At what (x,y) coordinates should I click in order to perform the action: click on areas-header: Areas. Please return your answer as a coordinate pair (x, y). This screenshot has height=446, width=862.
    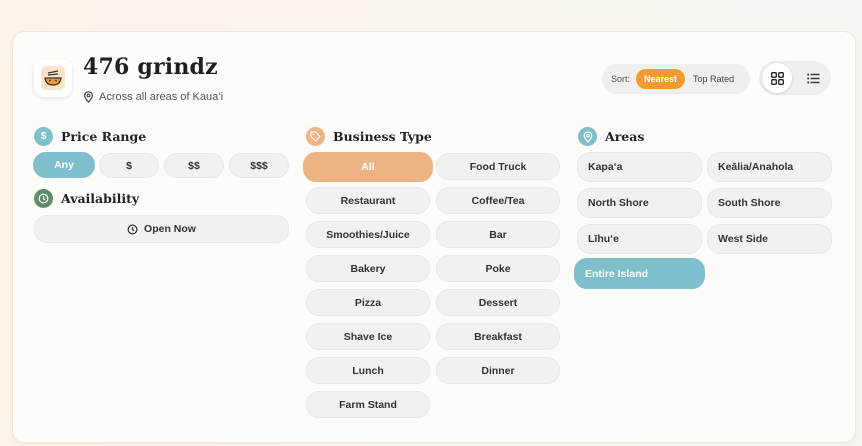
    Looking at the image, I should click on (611, 136).